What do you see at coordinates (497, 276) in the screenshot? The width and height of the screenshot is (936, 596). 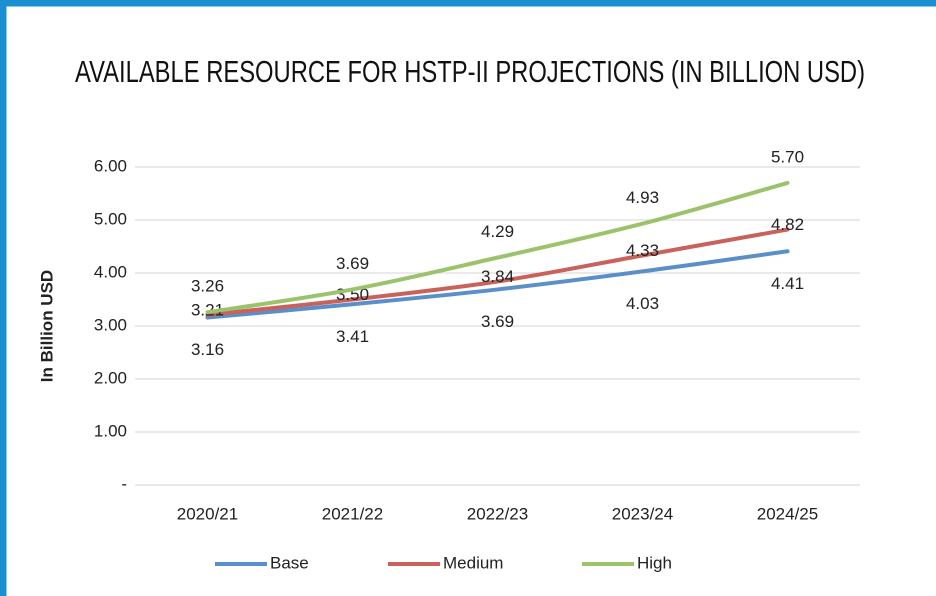 I see `data-label: 3.84` at bounding box center [497, 276].